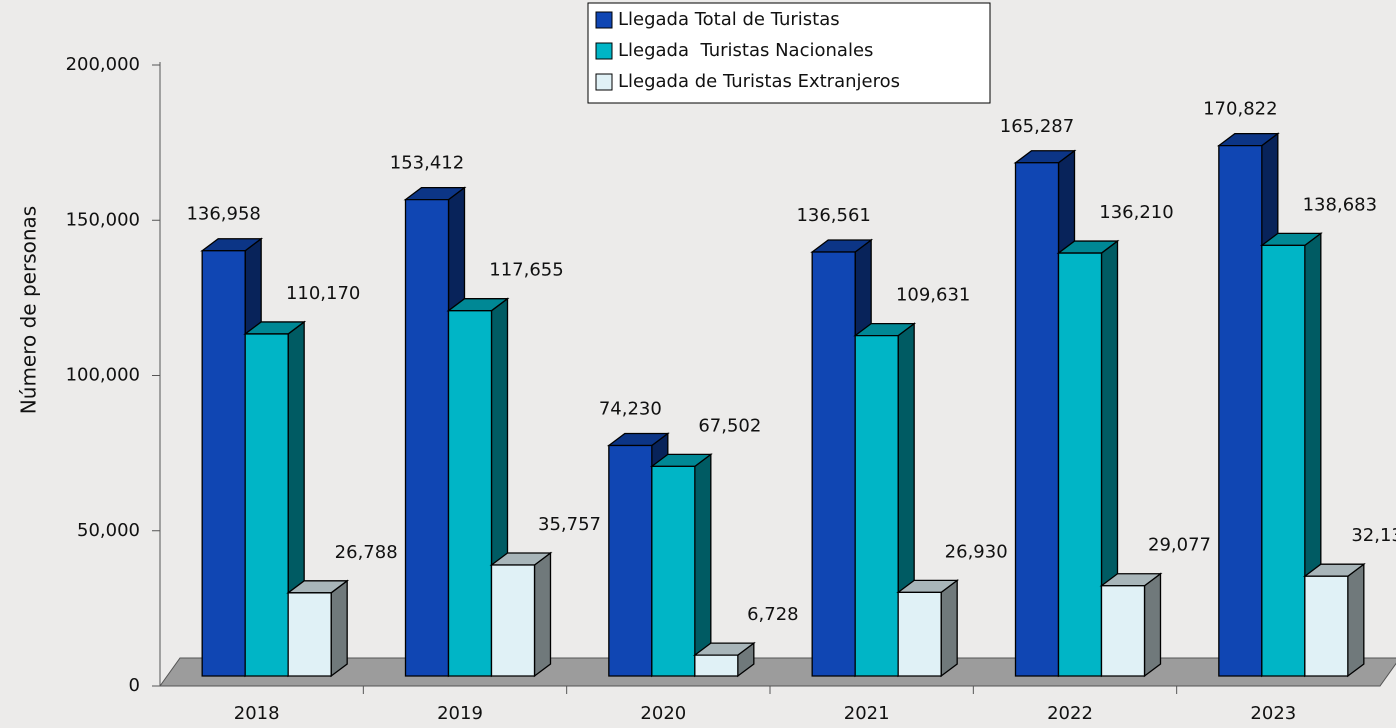 The image size is (1396, 728). Describe the element at coordinates (323, 293) in the screenshot. I see `value-label: 110,170` at that location.